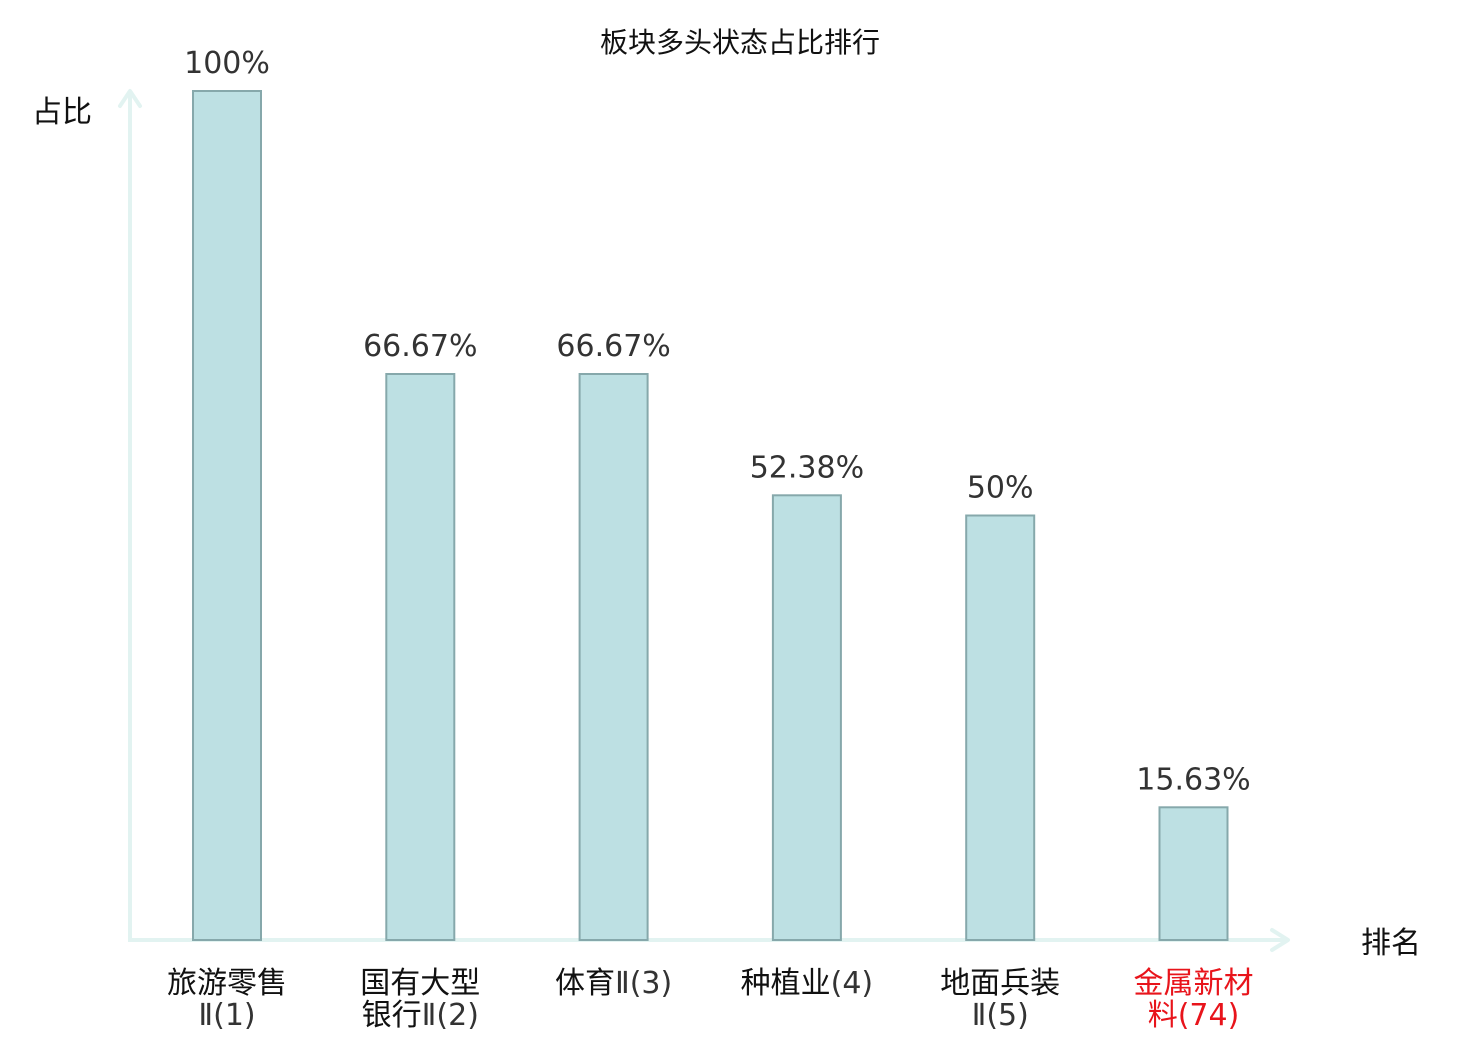 The width and height of the screenshot is (1480, 1040). I want to click on category-label-4: 种植业(4), so click(807, 983).